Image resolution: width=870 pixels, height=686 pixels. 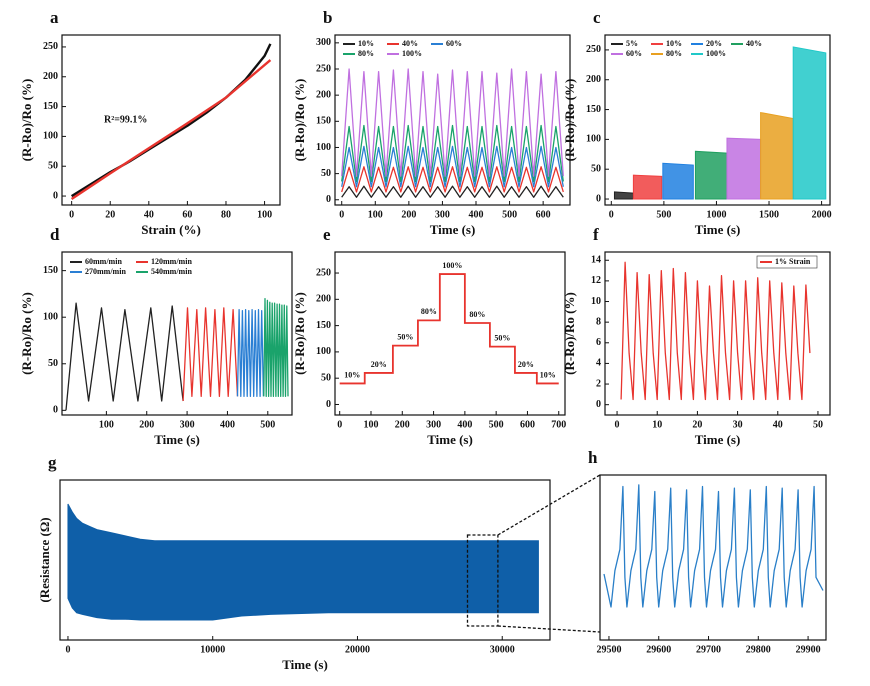 What do you see at coordinates (548, 374) in the screenshot?
I see `step-label: 10%` at bounding box center [548, 374].